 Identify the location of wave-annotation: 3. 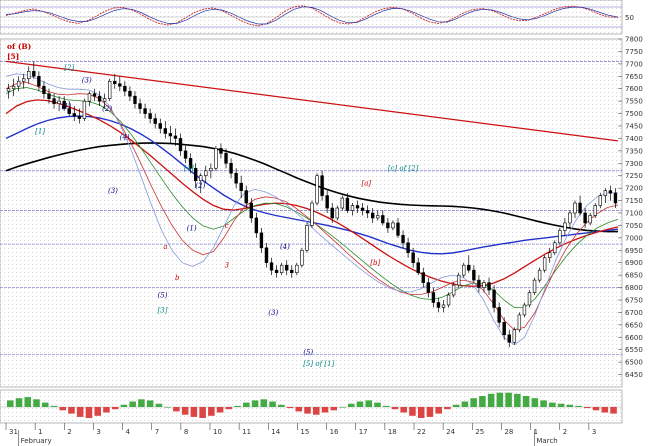
(227, 266).